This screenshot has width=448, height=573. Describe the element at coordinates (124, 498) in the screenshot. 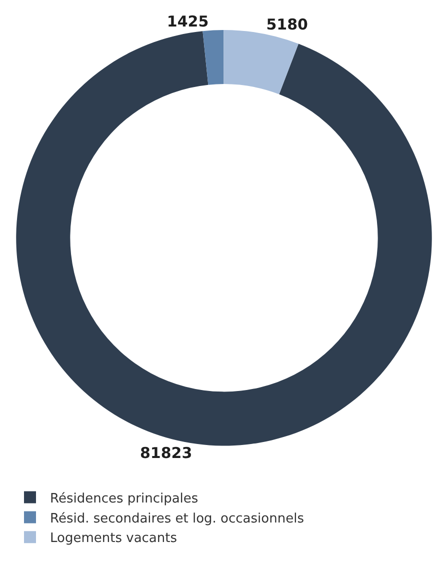

I see `legend-label: Résidences principales` at that location.